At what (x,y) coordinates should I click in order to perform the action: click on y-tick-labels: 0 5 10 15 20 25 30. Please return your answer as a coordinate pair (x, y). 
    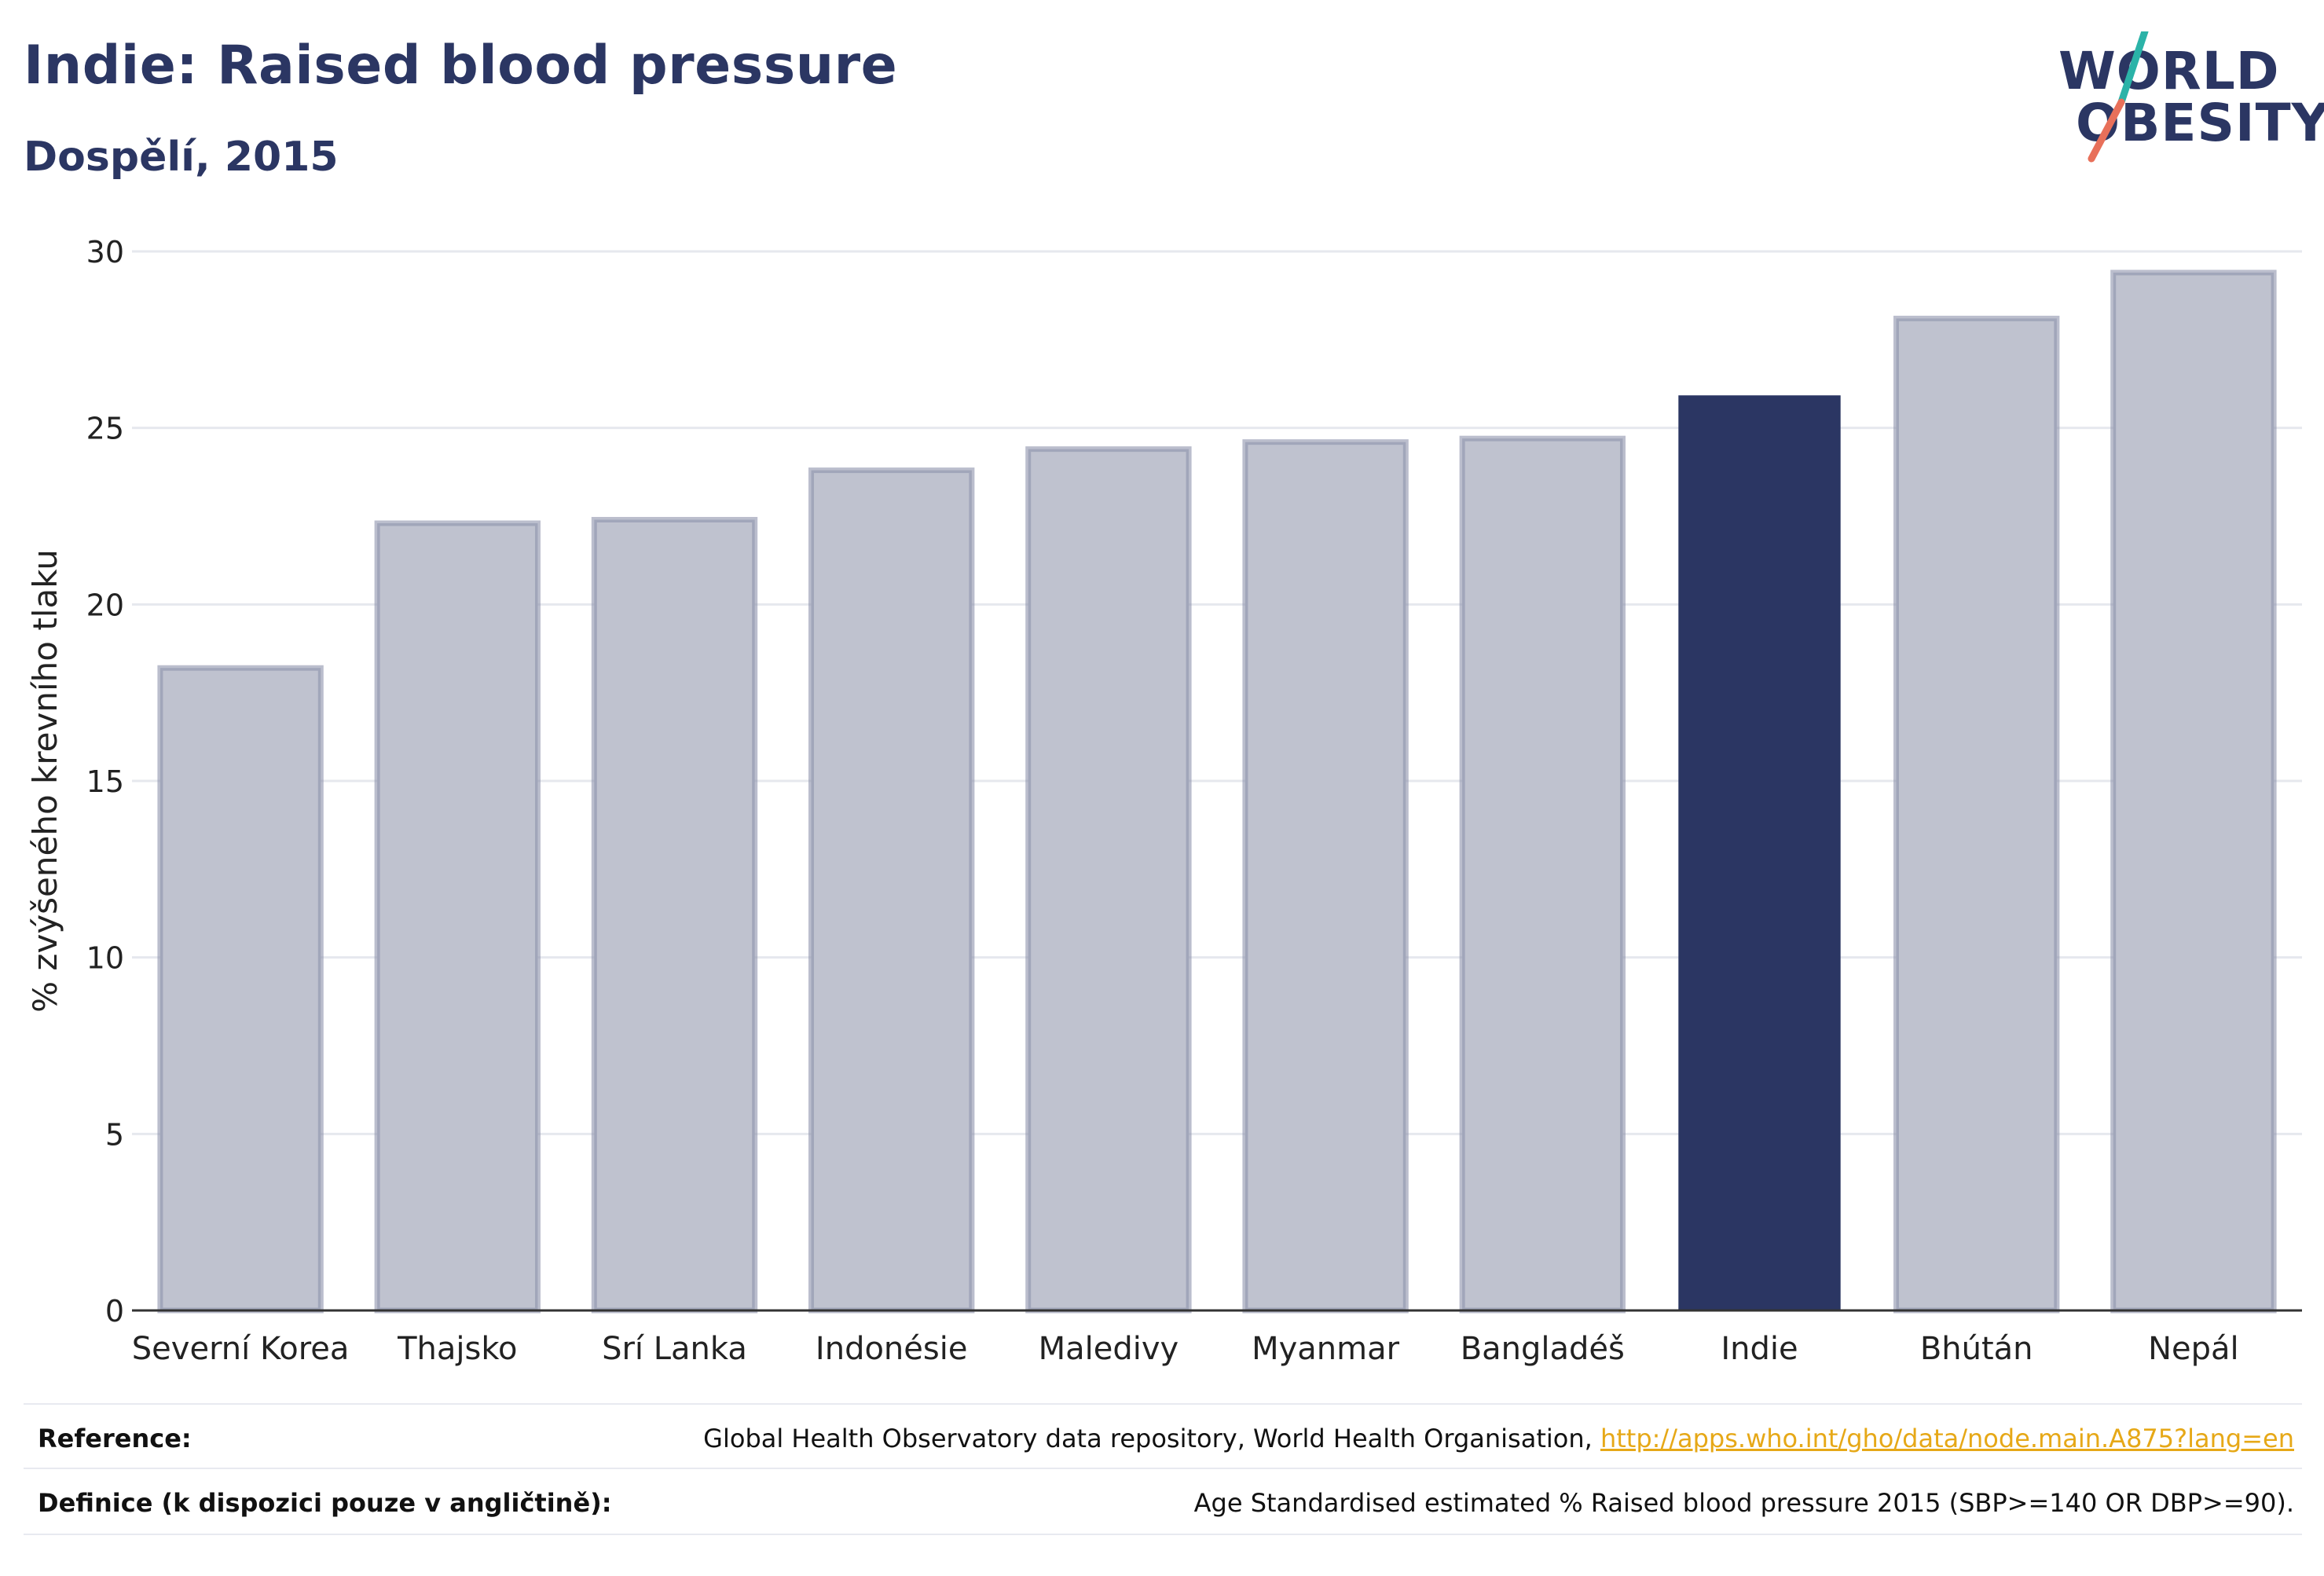
    Looking at the image, I should click on (105, 782).